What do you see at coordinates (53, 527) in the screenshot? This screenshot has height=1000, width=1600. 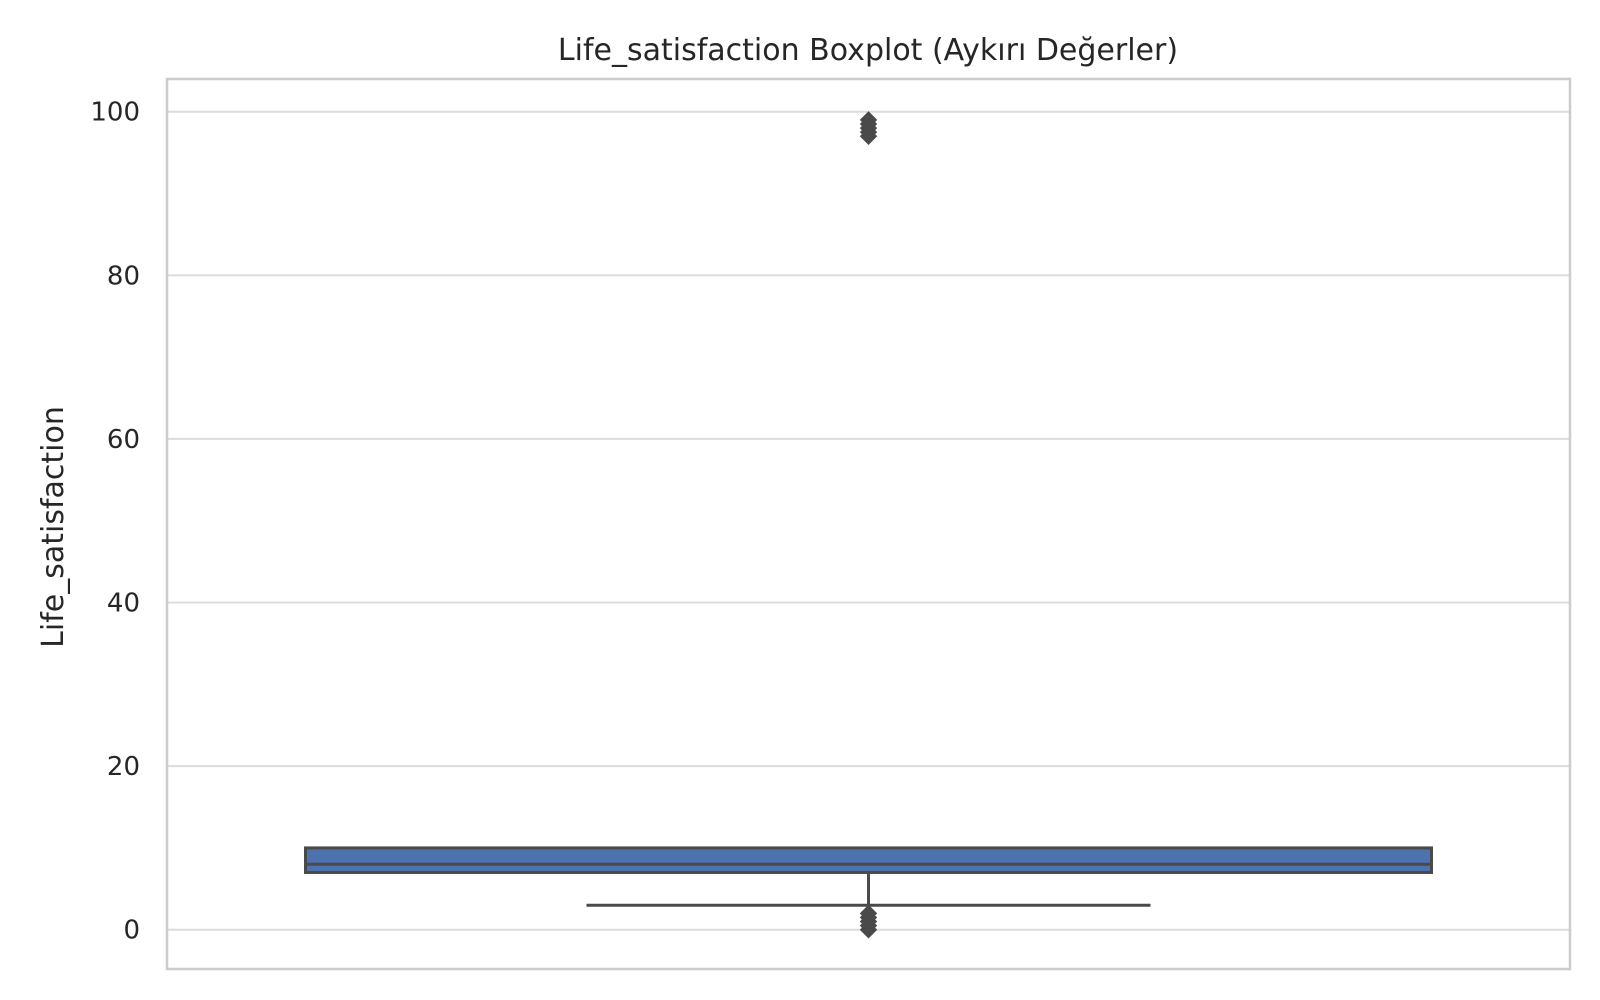 I see `y-axis-label: Life_satisfaction` at bounding box center [53, 527].